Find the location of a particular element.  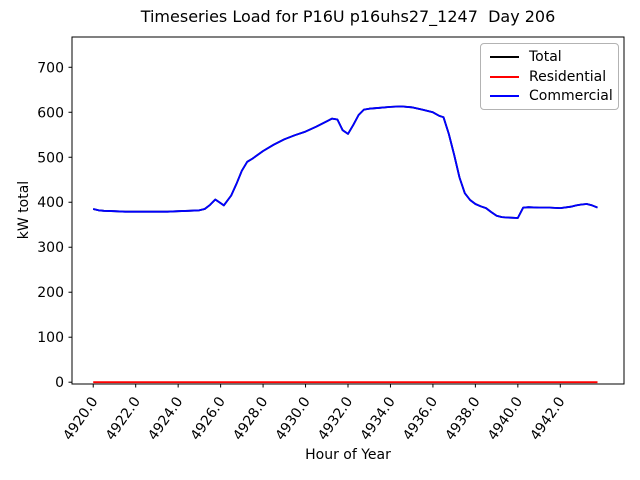

x-tick-label: 4938.0 is located at coordinates (462, 418).